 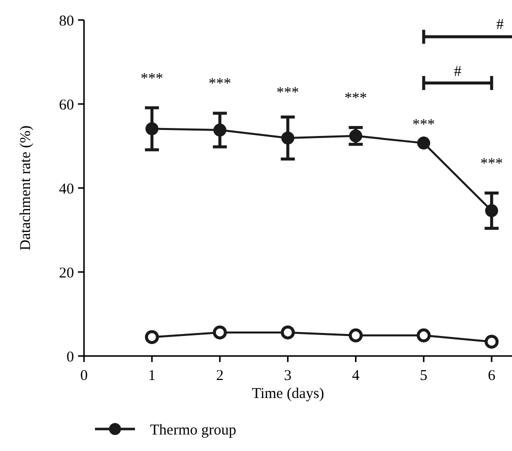 What do you see at coordinates (152, 376) in the screenshot?
I see `x-tick-label: 1` at bounding box center [152, 376].